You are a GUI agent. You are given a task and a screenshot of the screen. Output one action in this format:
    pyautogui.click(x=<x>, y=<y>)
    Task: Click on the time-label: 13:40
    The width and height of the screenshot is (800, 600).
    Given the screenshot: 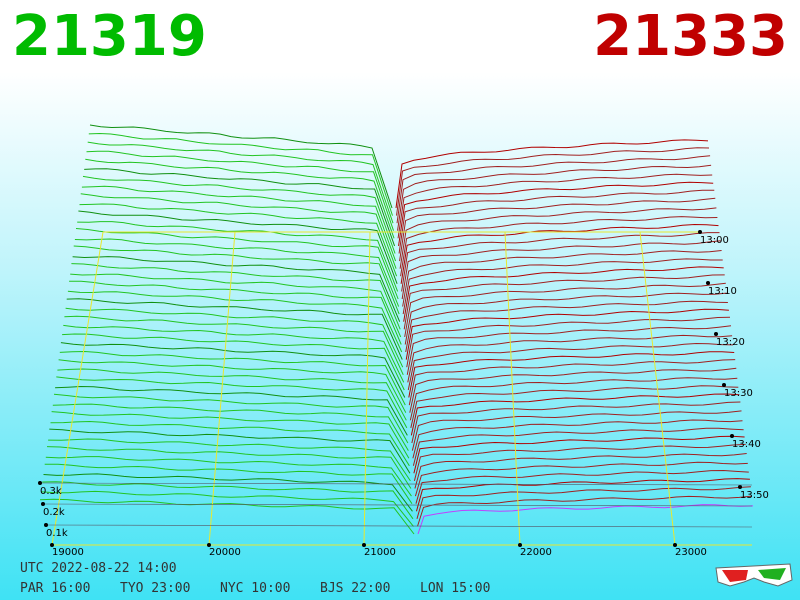 What is the action you would take?
    pyautogui.click(x=746, y=444)
    